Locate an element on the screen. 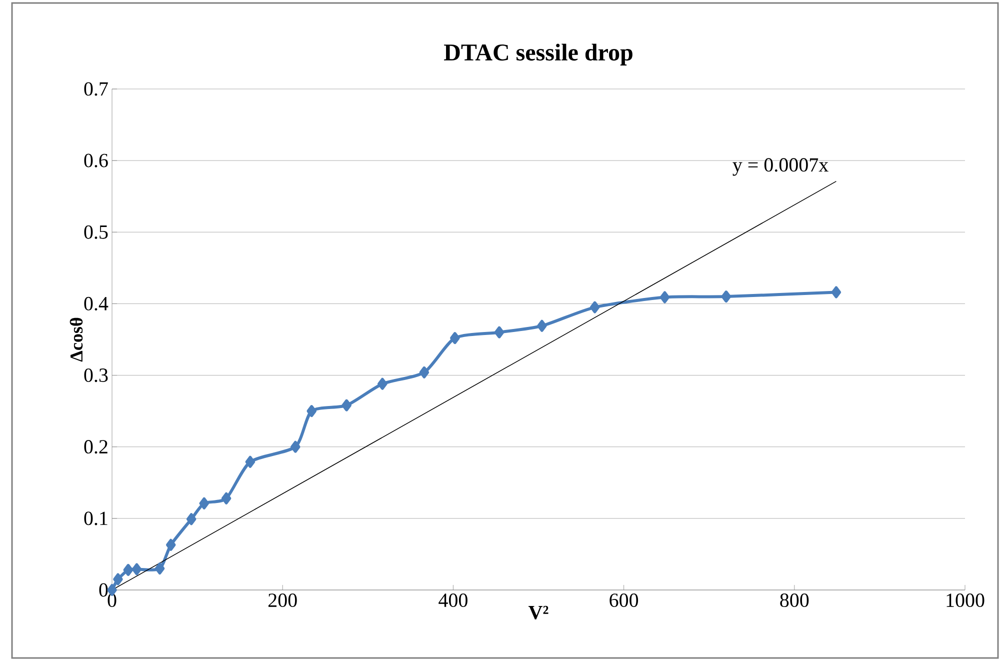  y-tick-label: 0.1 is located at coordinates (96, 519).